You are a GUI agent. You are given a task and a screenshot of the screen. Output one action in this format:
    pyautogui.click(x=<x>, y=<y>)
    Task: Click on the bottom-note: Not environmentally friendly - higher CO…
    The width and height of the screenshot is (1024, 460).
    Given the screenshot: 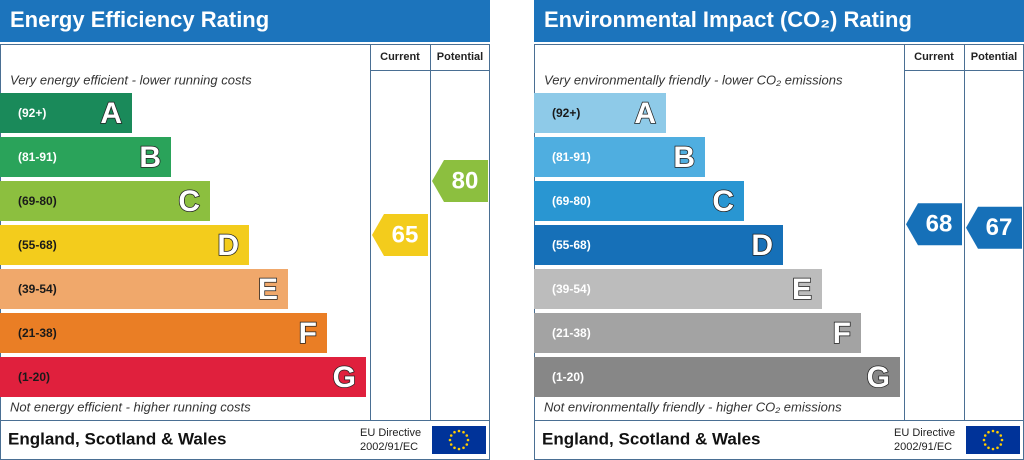 What is the action you would take?
    pyautogui.click(x=693, y=406)
    